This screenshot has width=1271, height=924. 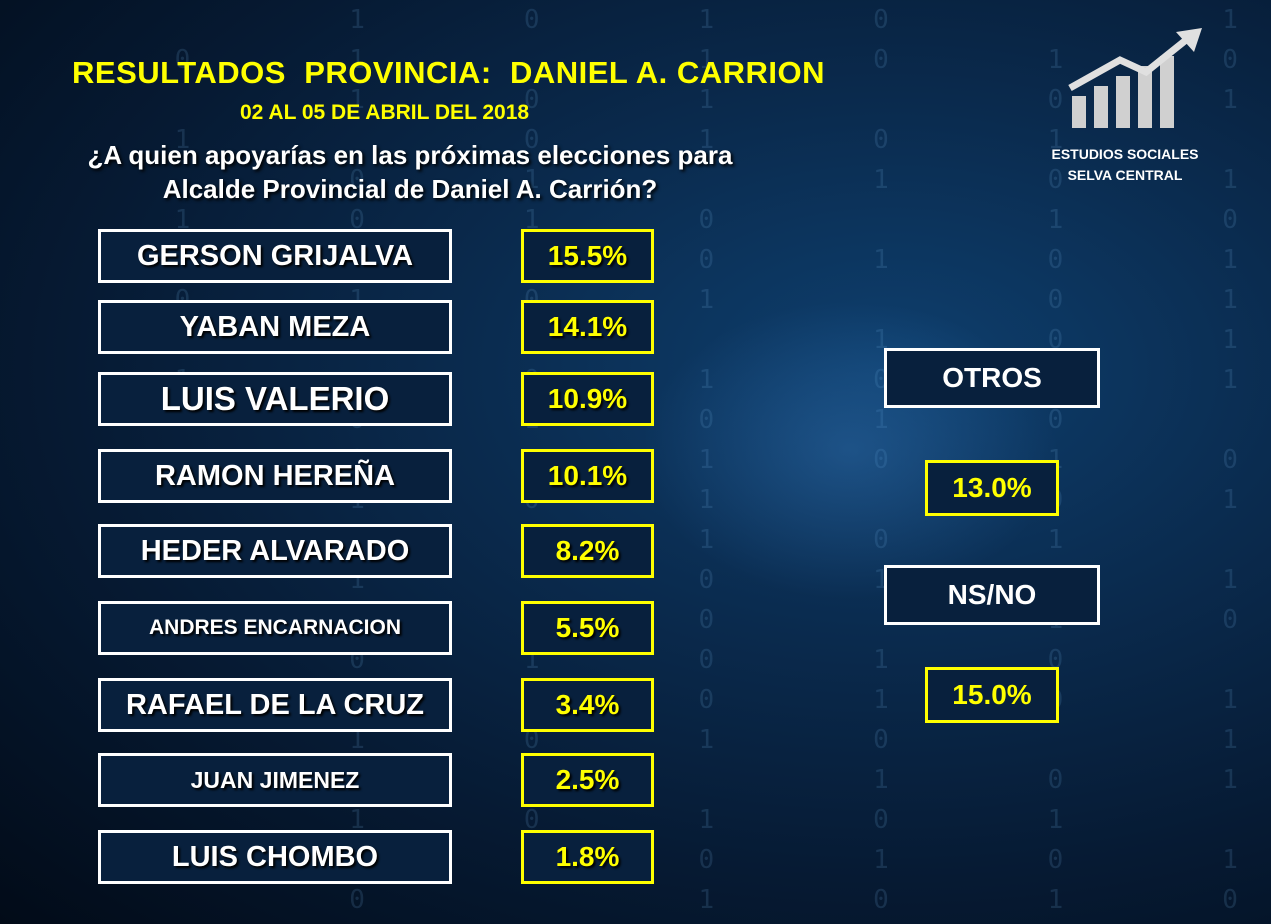 What do you see at coordinates (1125, 154) in the screenshot?
I see `logo-line-1: ESTUDIOS SOCIALES` at bounding box center [1125, 154].